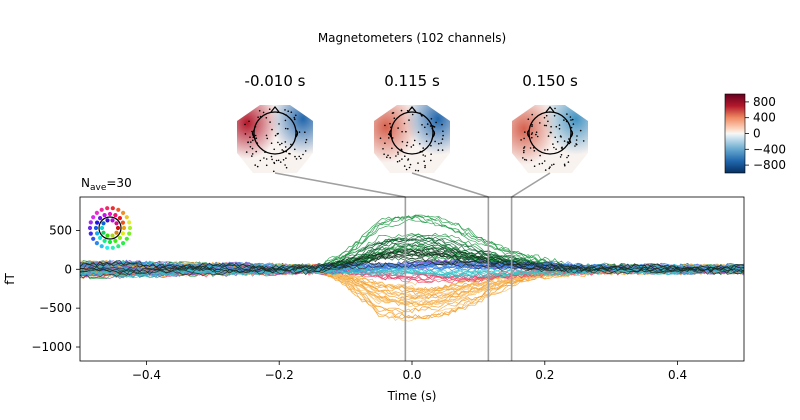  Describe the element at coordinates (55, 308) in the screenshot. I see `y-tick-label: −500` at that location.